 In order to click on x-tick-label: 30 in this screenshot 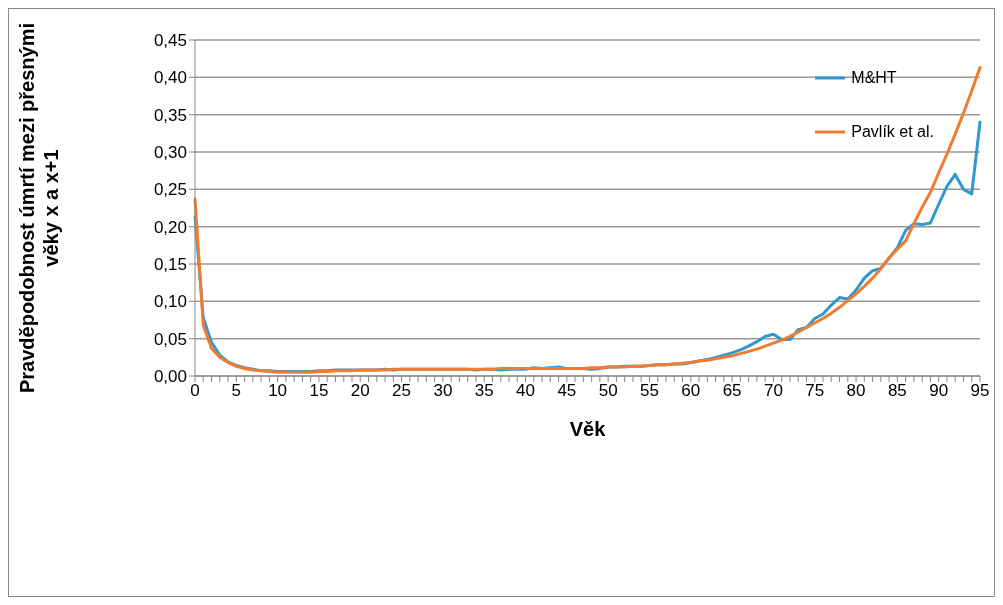, I will do `click(443, 391)`.